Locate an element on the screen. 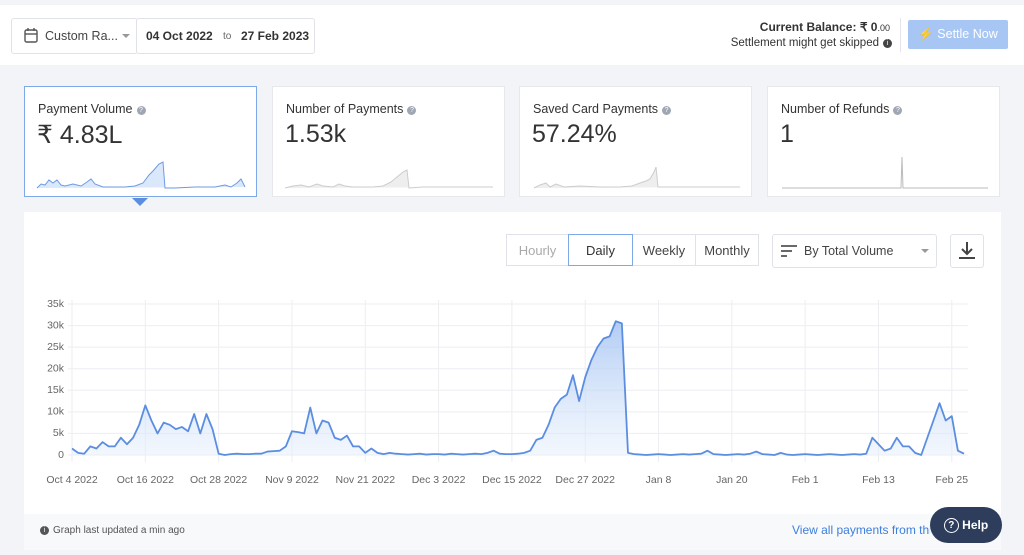 This screenshot has width=1024, height=555. x-tick-label: Dec 3 2022 is located at coordinates (439, 480).